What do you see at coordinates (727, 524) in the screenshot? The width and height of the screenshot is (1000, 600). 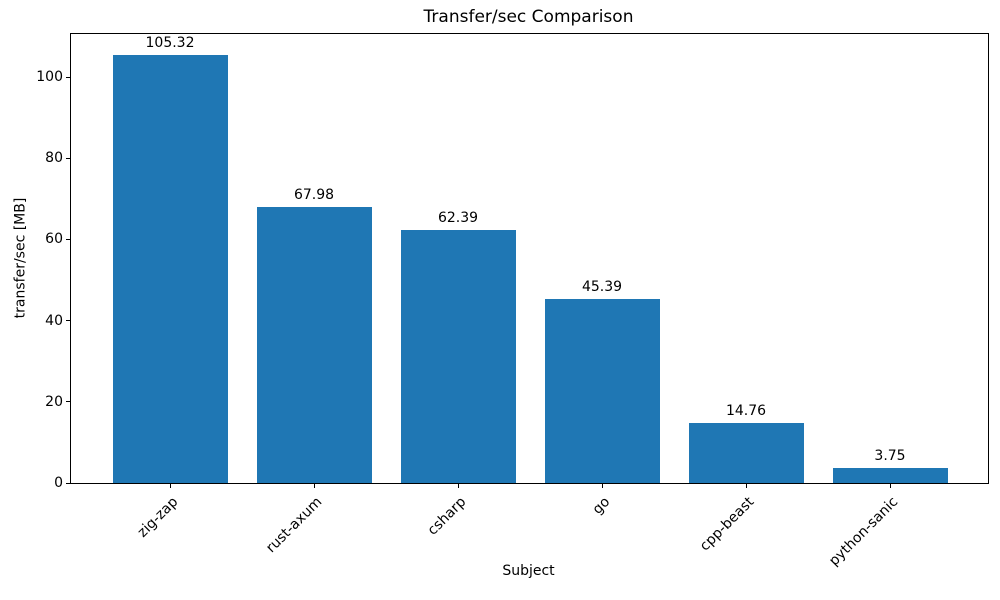 I see `x-tick-label: cpp-beast` at bounding box center [727, 524].